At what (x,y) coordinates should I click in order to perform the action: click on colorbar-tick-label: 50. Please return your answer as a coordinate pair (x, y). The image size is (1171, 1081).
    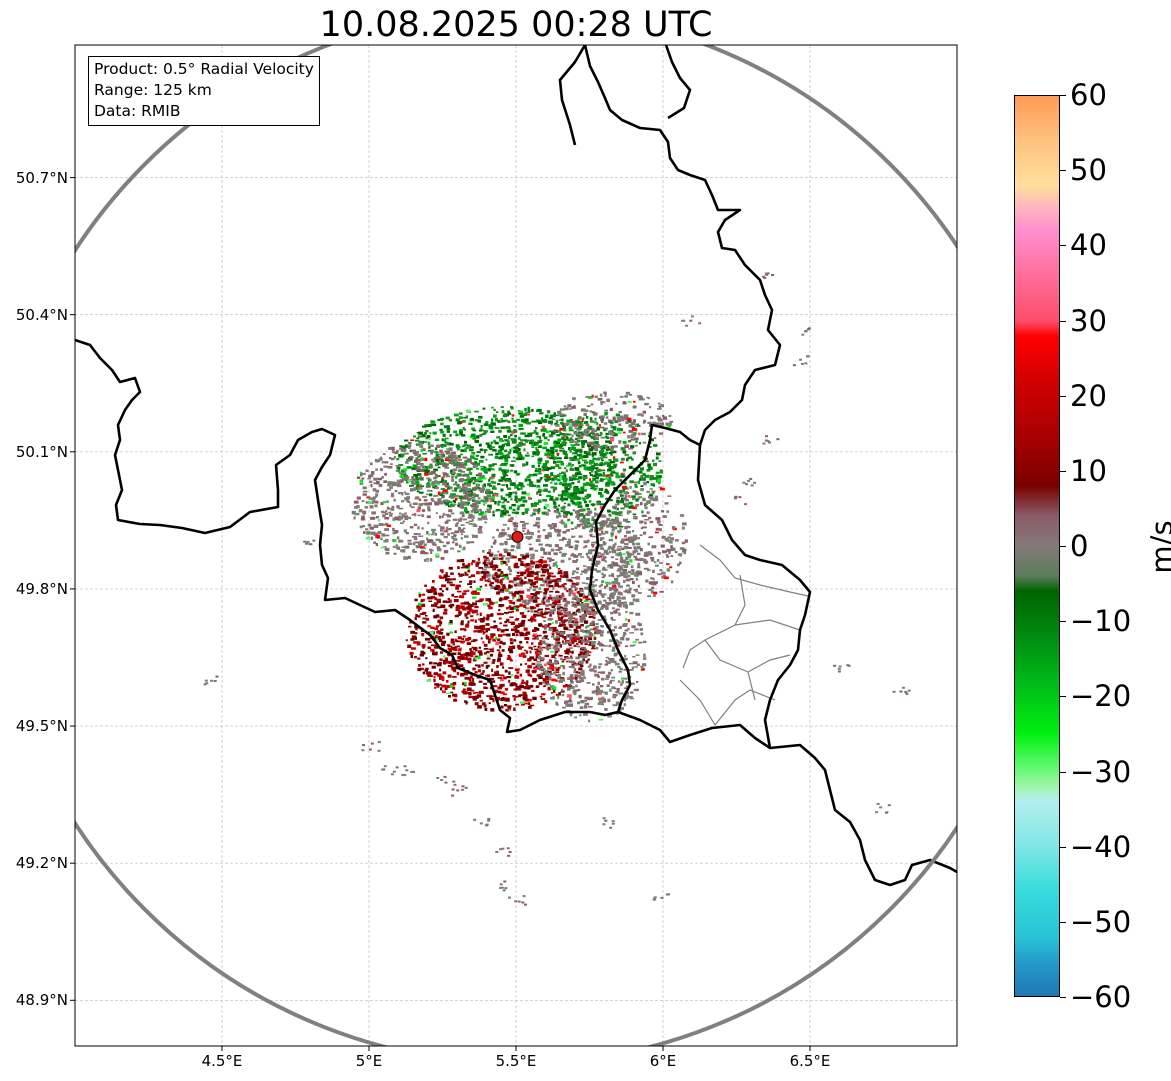
    Looking at the image, I should click on (1088, 170).